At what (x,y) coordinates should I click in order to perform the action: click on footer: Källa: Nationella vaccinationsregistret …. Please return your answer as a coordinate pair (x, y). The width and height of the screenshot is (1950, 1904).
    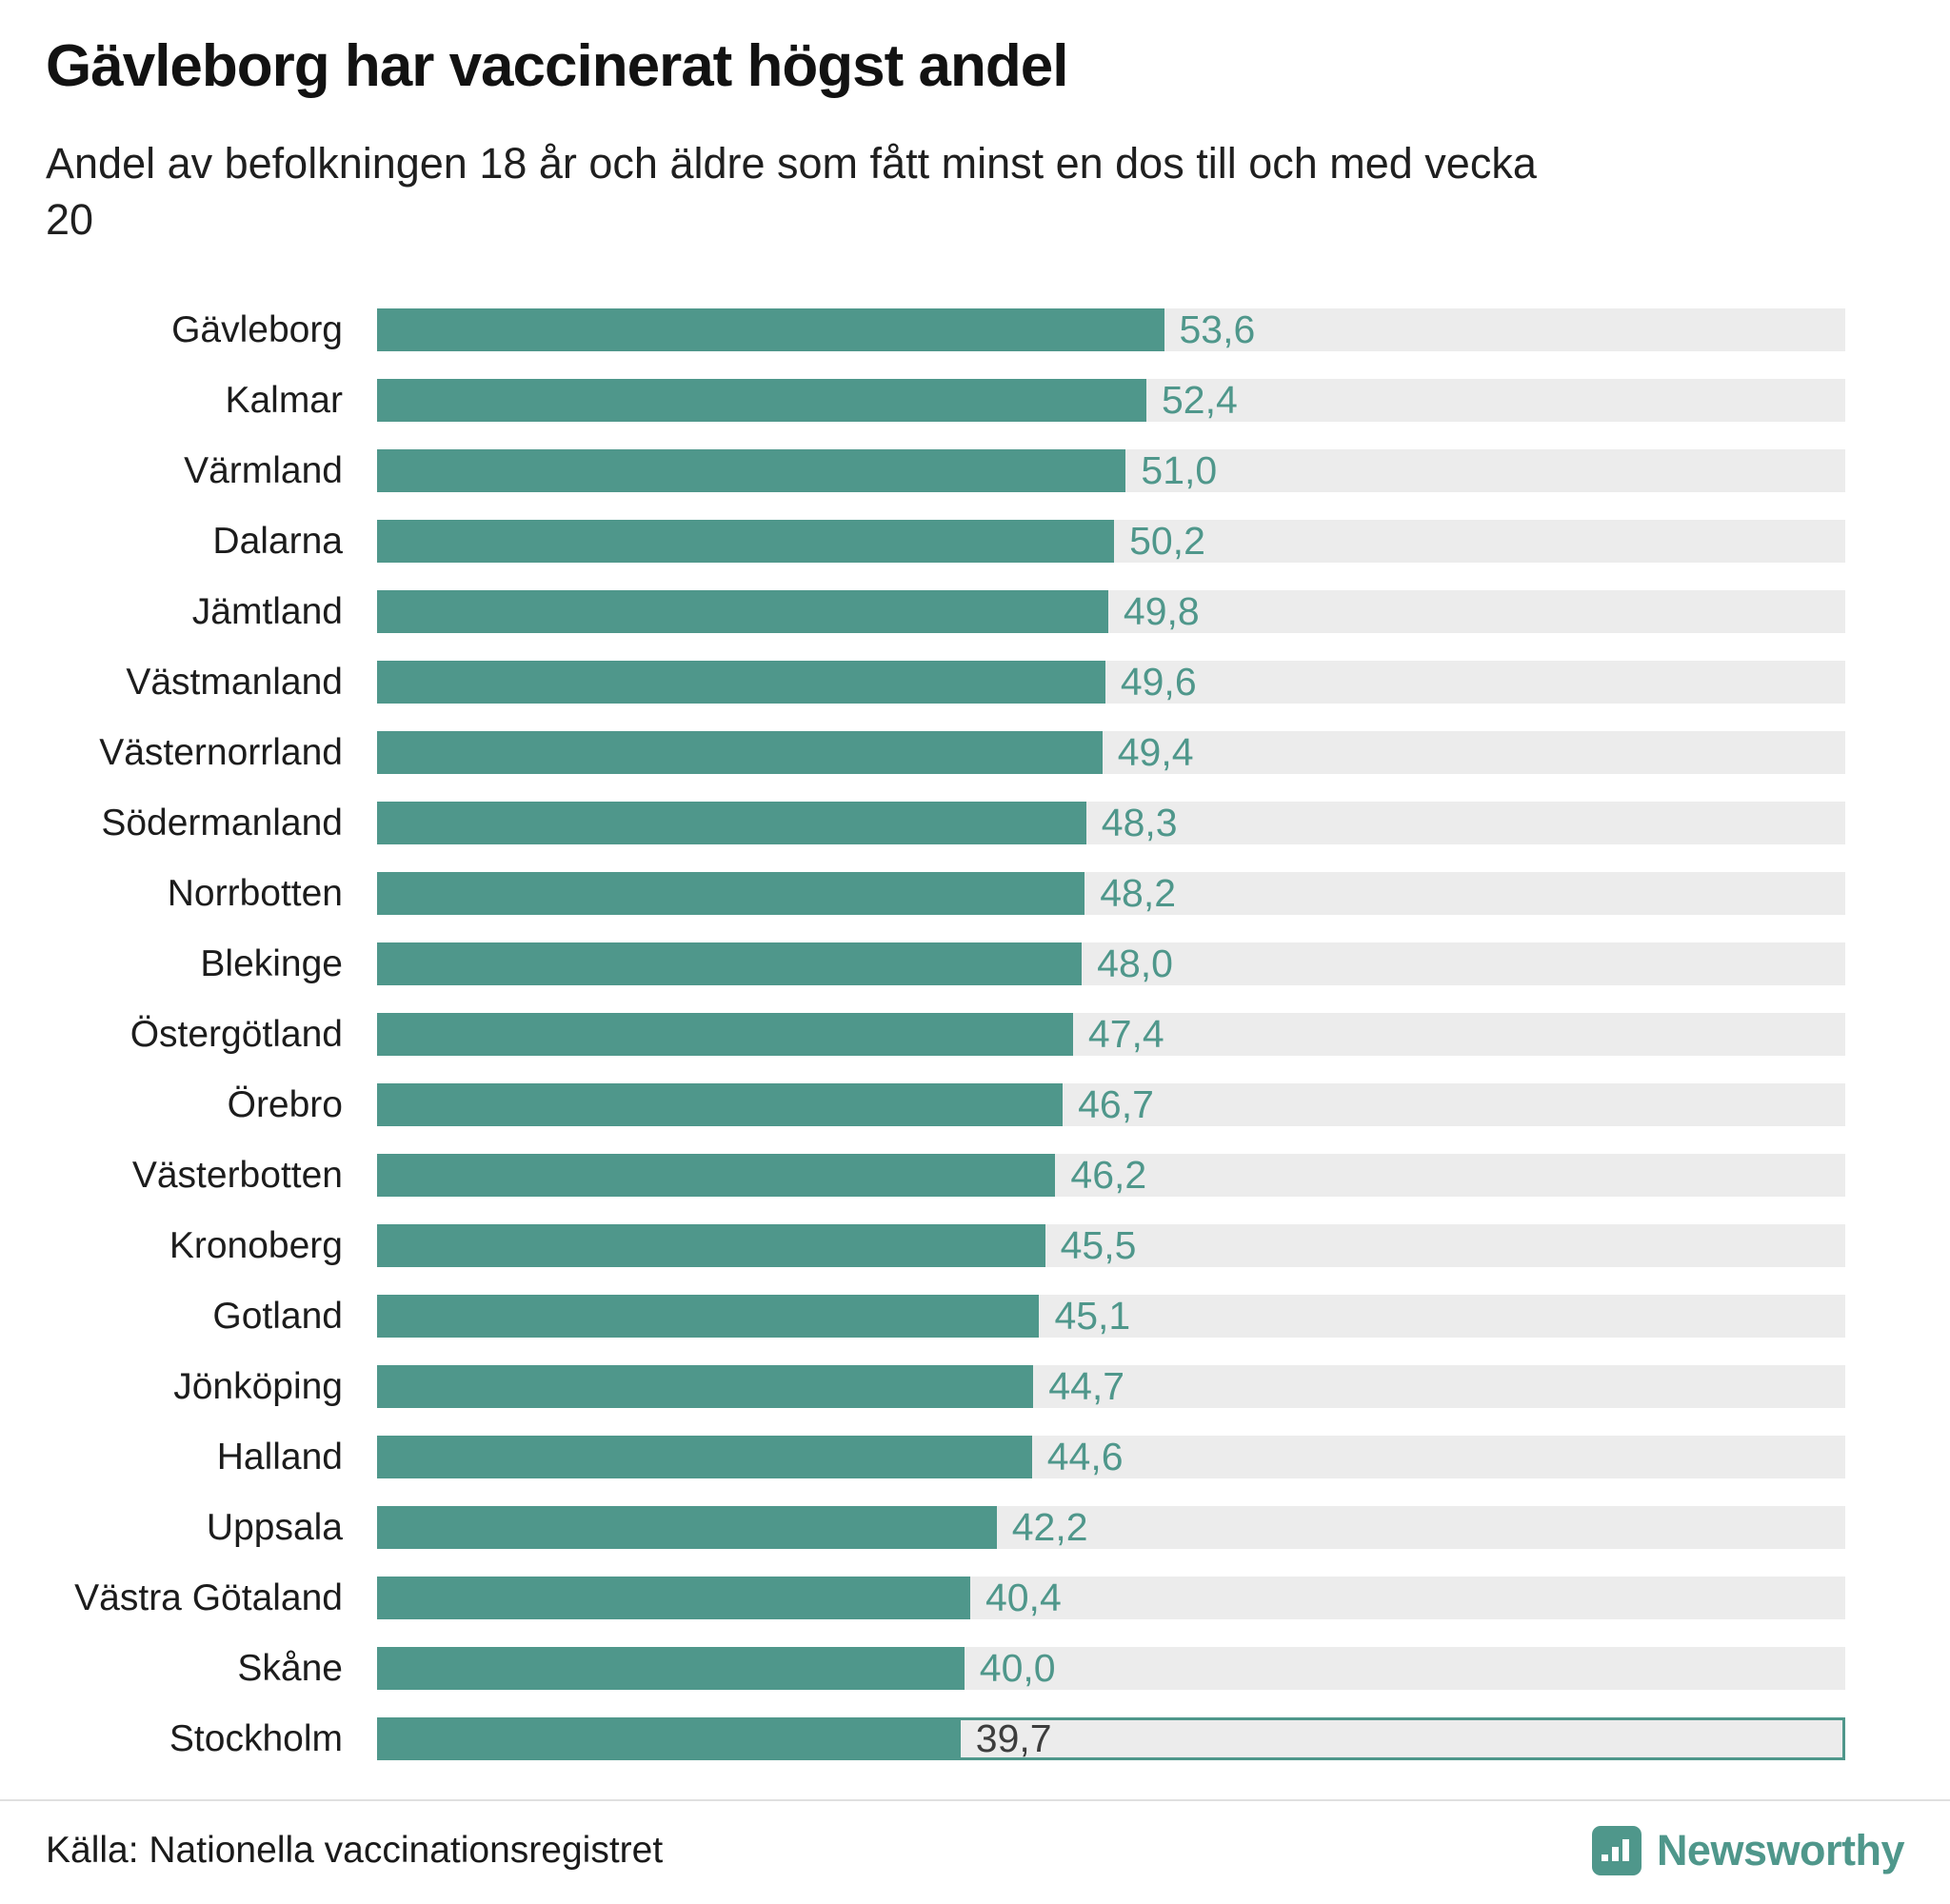
    Looking at the image, I should click on (975, 1851).